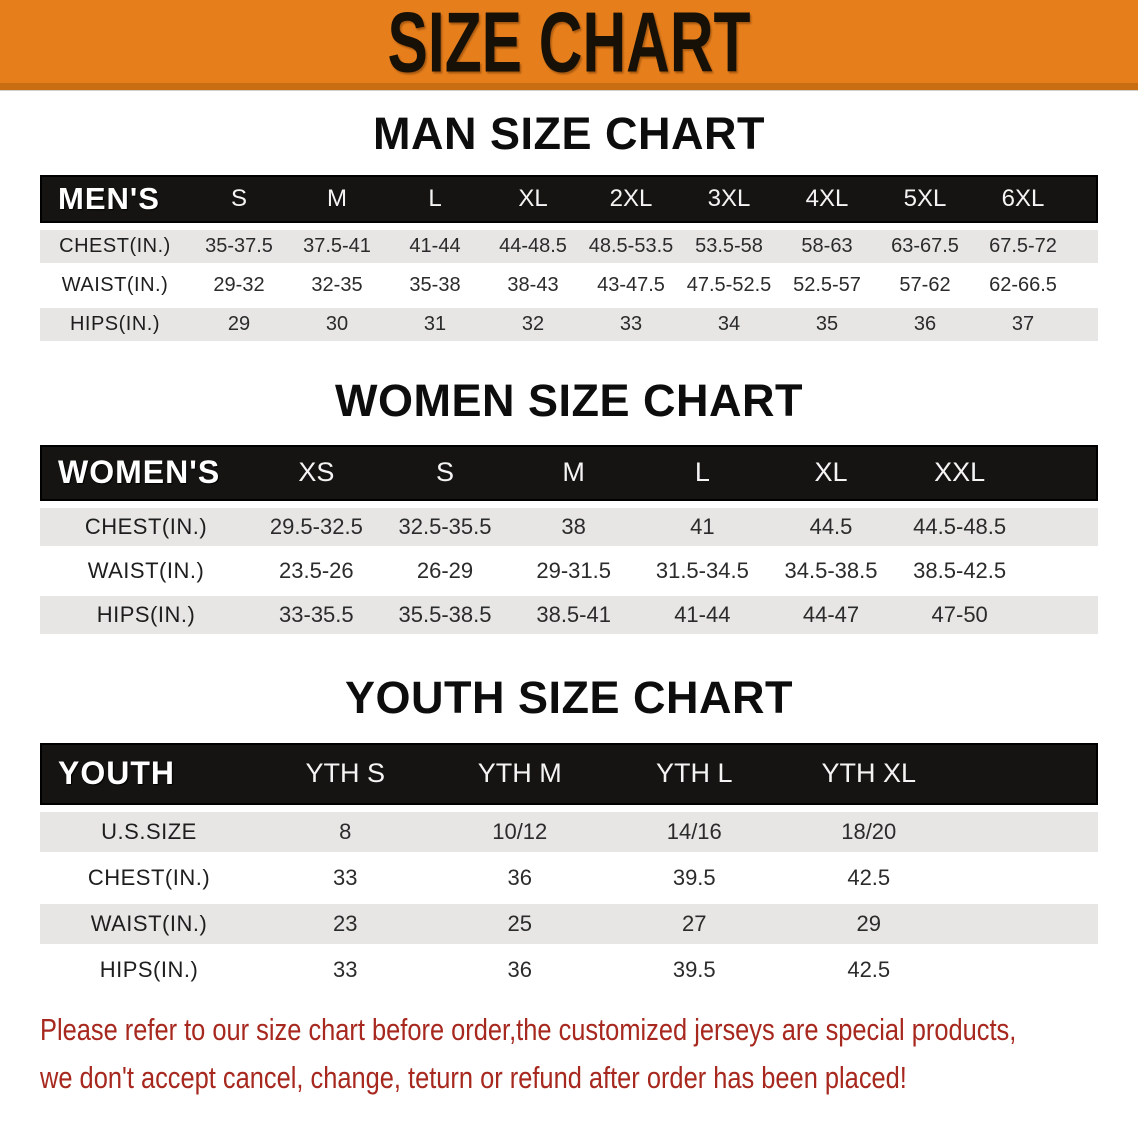 This screenshot has width=1138, height=1132. What do you see at coordinates (1023, 285) in the screenshot?
I see `value-cell-6xl: 62-66.5` at bounding box center [1023, 285].